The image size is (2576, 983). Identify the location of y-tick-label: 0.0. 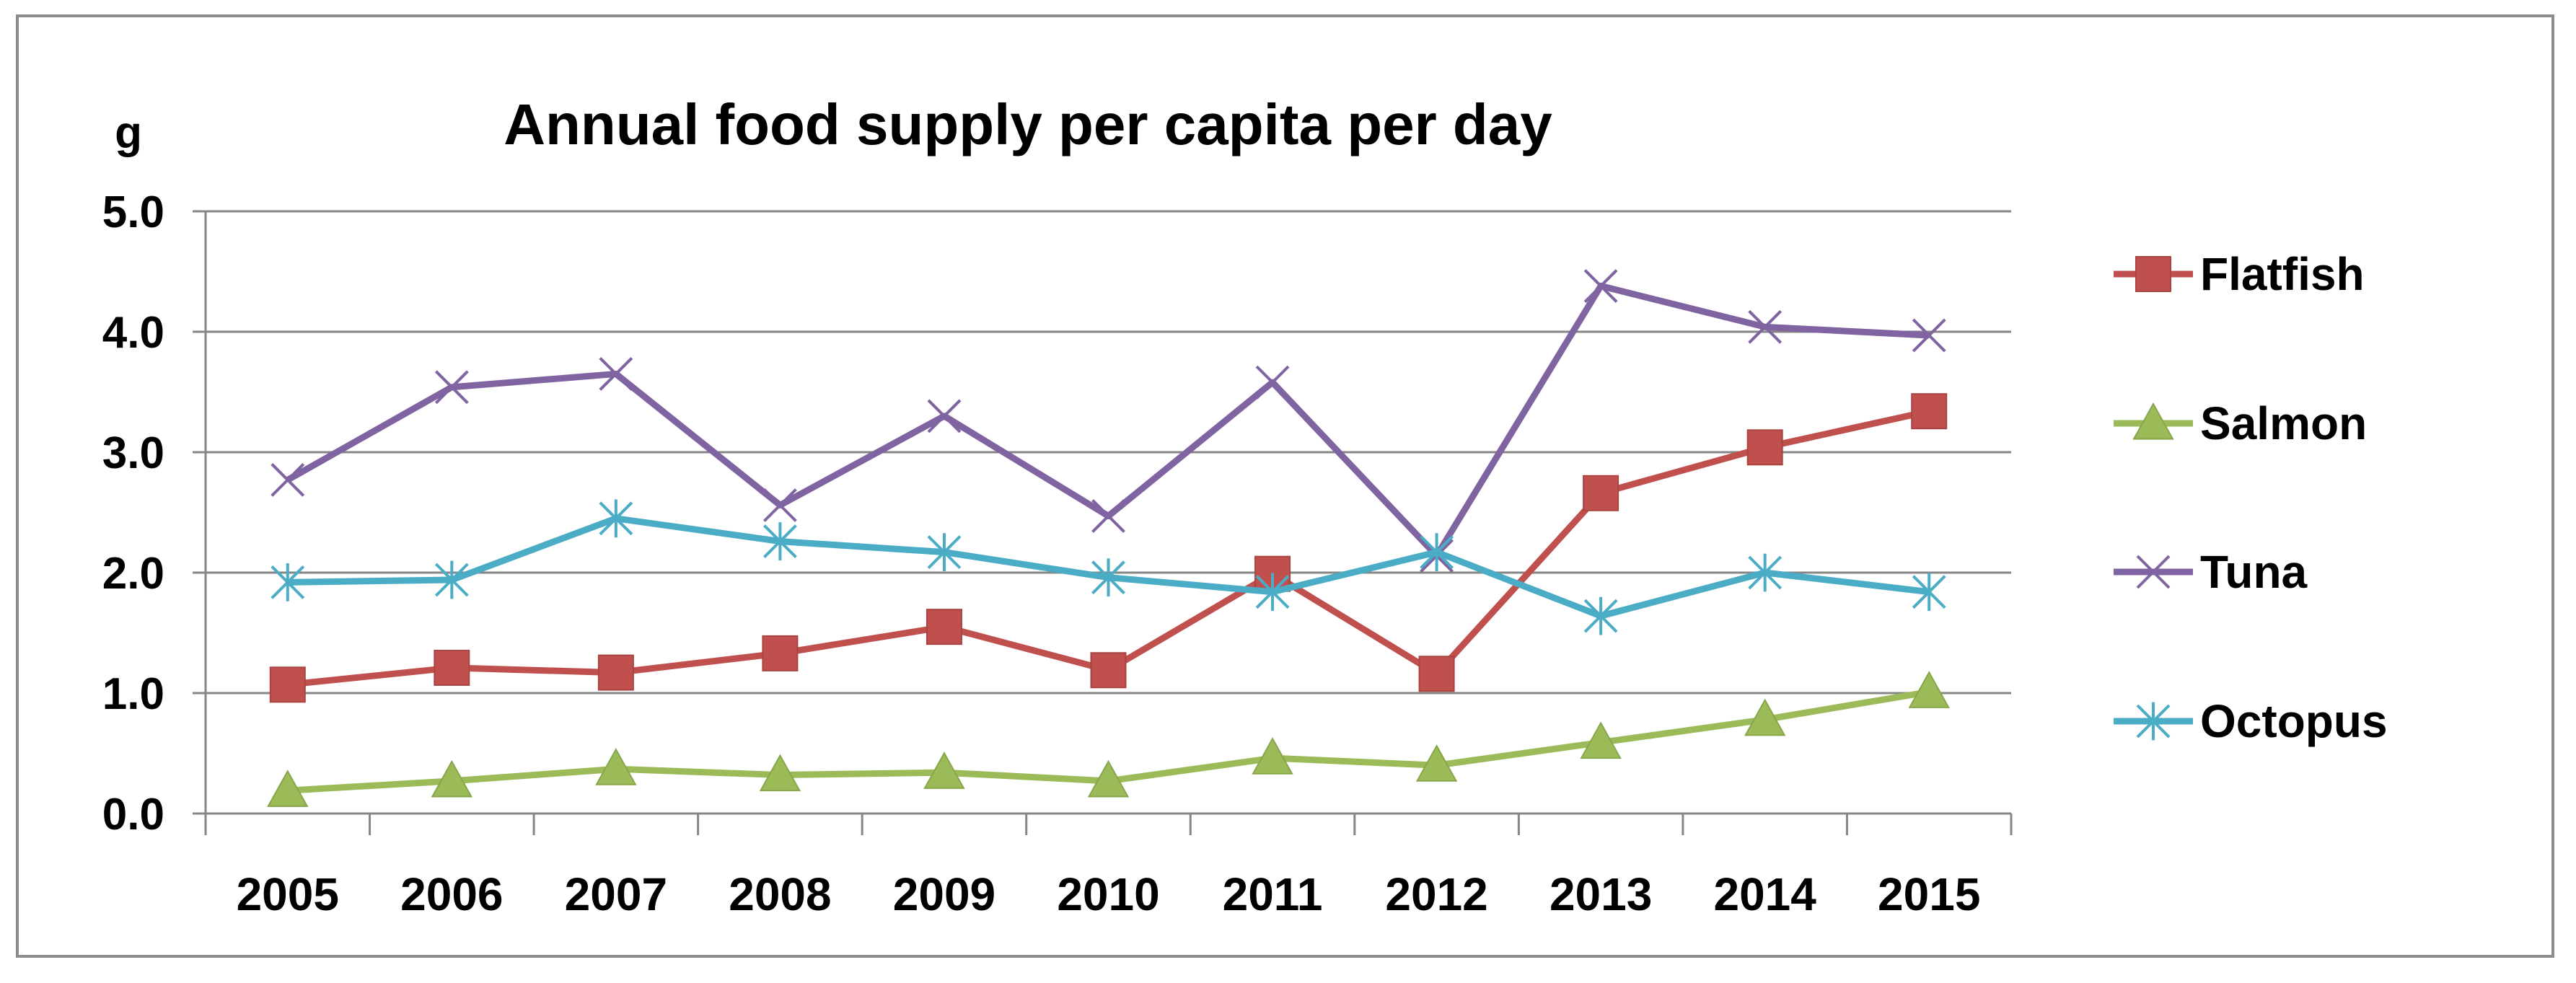
(133, 814).